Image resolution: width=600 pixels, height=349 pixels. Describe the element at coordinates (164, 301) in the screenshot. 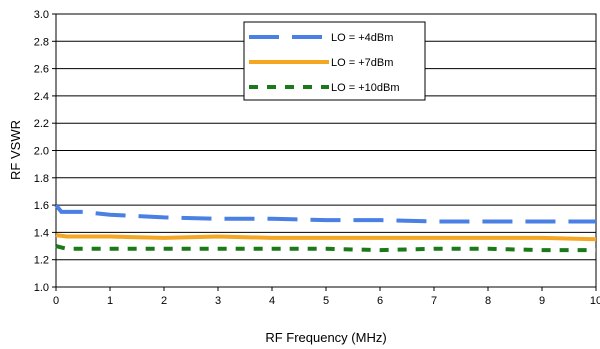

I see `x-tick-label: 2` at that location.